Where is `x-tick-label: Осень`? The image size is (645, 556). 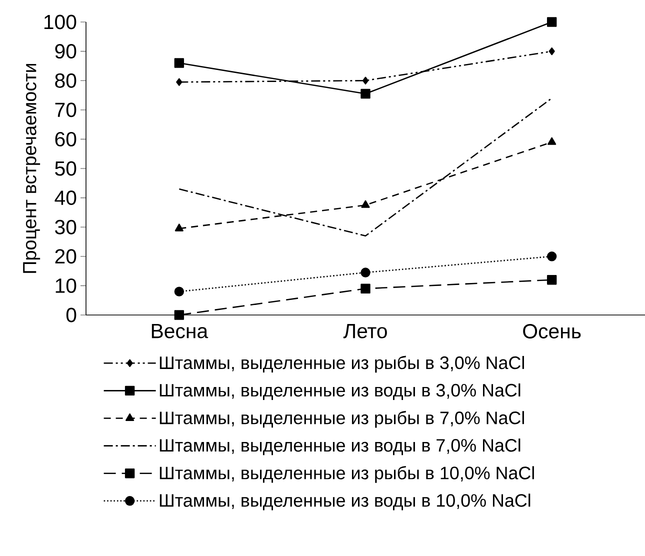
x-tick-label: Осень is located at coordinates (552, 331).